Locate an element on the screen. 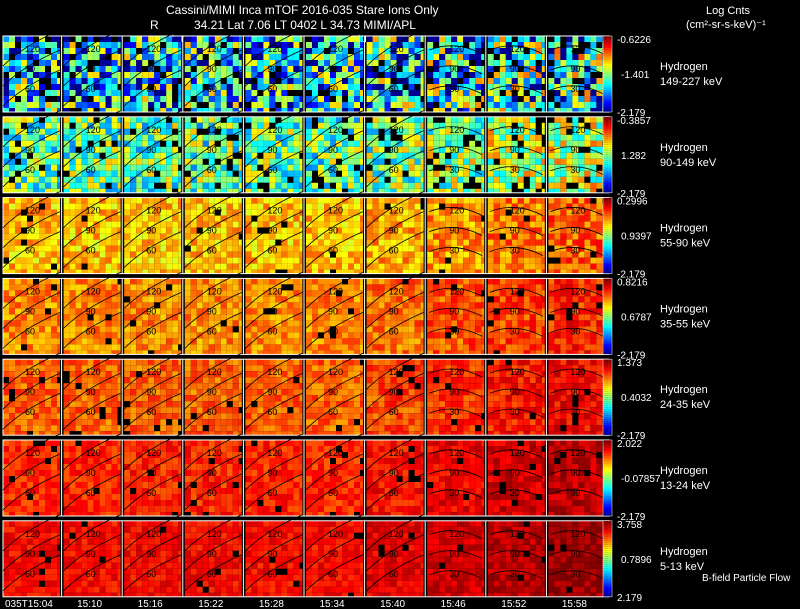  colorbar-max: 3.758 is located at coordinates (629, 525).